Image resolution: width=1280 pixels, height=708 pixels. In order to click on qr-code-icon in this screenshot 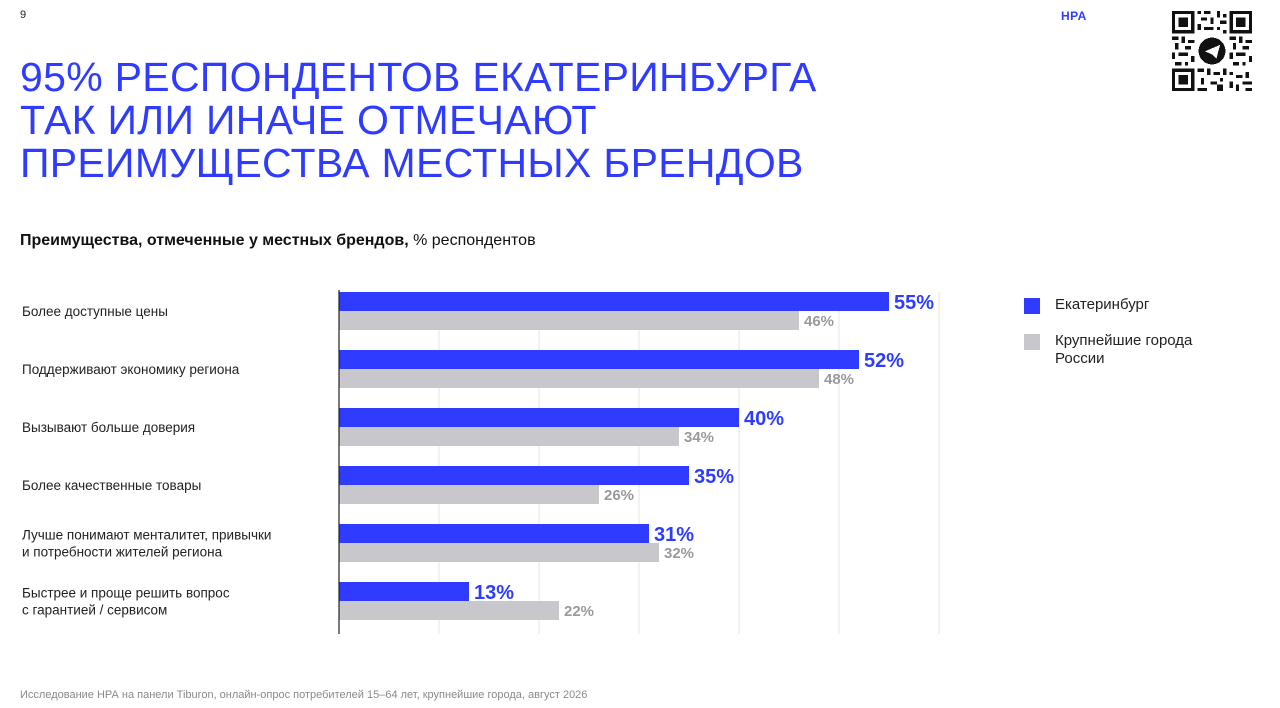, I will do `click(1212, 51)`.